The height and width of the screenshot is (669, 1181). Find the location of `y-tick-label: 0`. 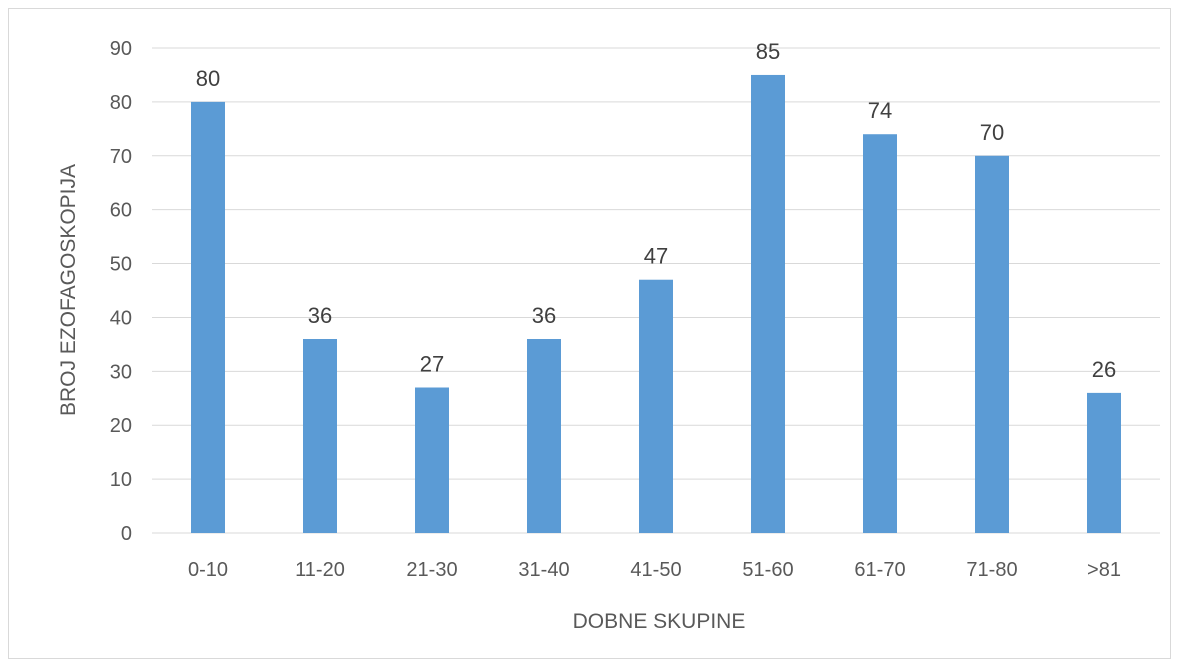

y-tick-label: 0 is located at coordinates (126, 534).